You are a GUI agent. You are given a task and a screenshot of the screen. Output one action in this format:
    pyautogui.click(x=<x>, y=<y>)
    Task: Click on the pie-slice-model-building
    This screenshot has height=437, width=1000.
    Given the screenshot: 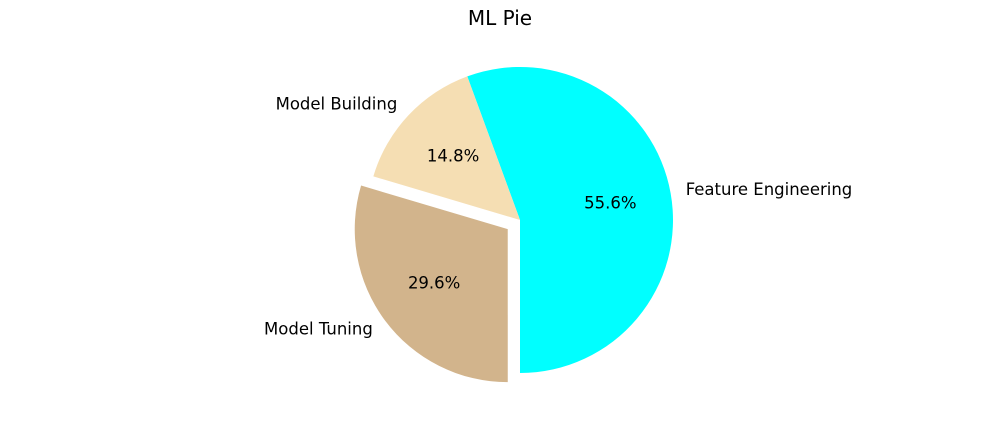 What is the action you would take?
    pyautogui.click(x=446, y=148)
    